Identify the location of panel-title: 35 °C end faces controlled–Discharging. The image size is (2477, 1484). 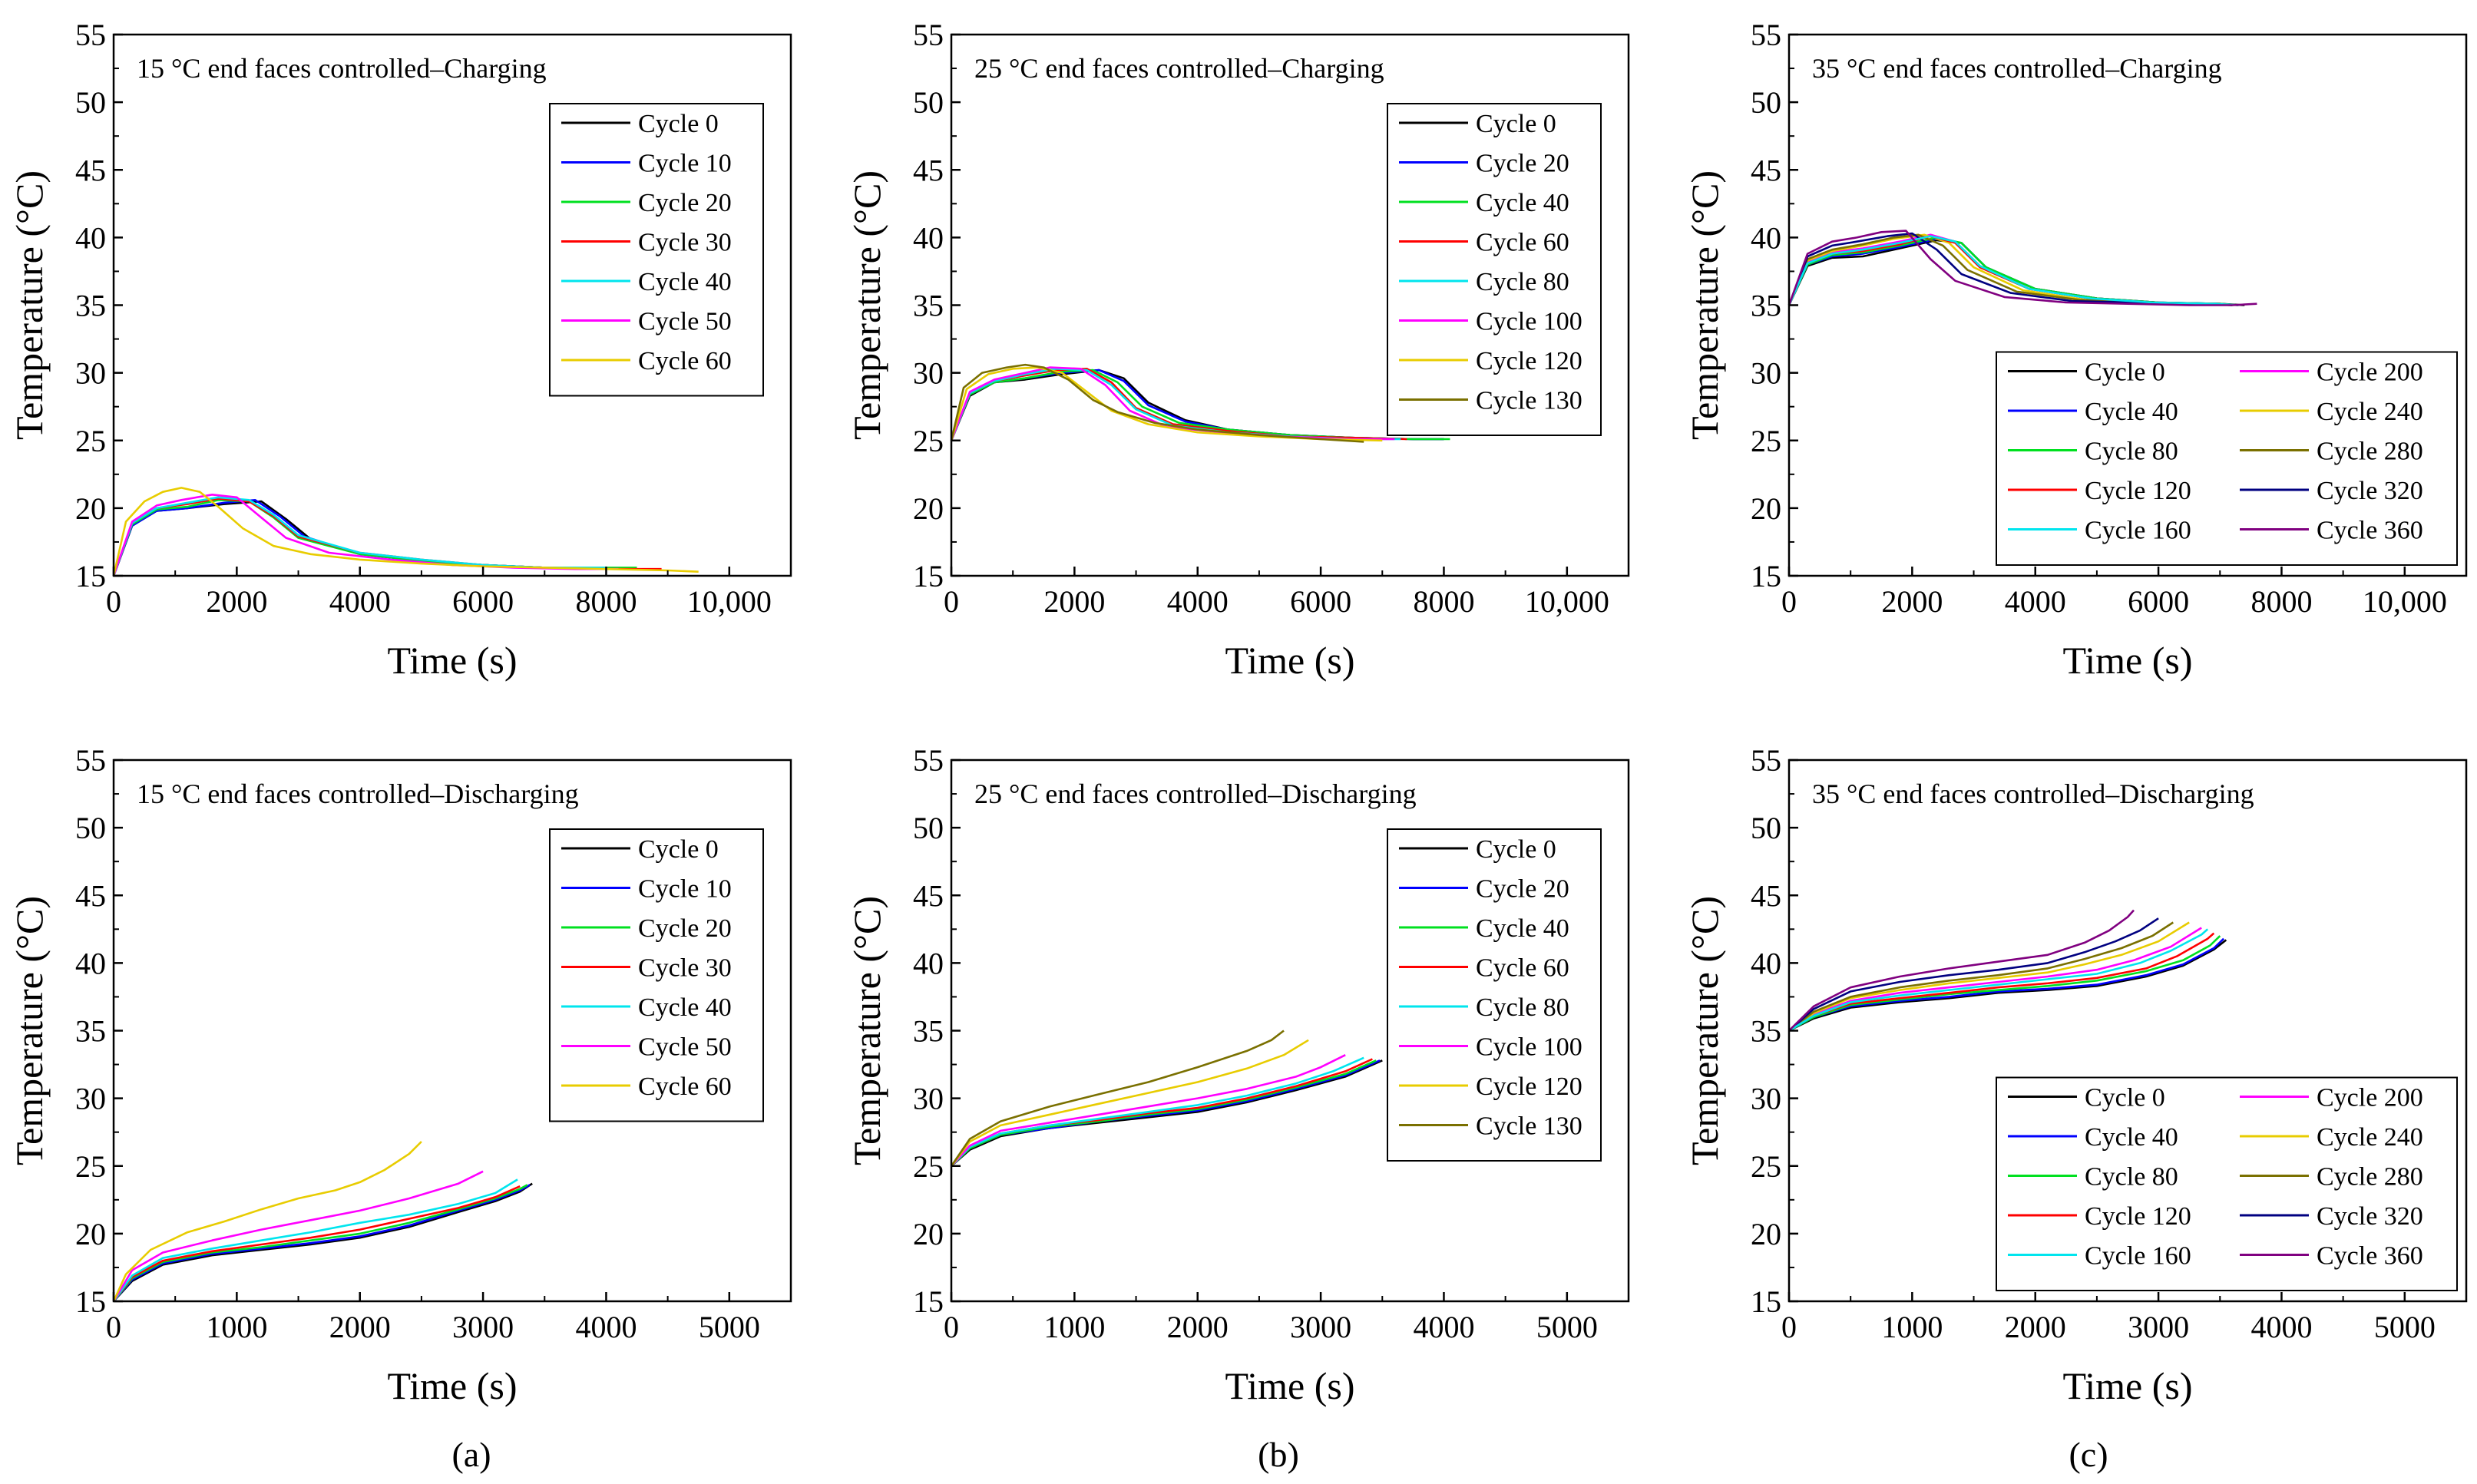
(2033, 793).